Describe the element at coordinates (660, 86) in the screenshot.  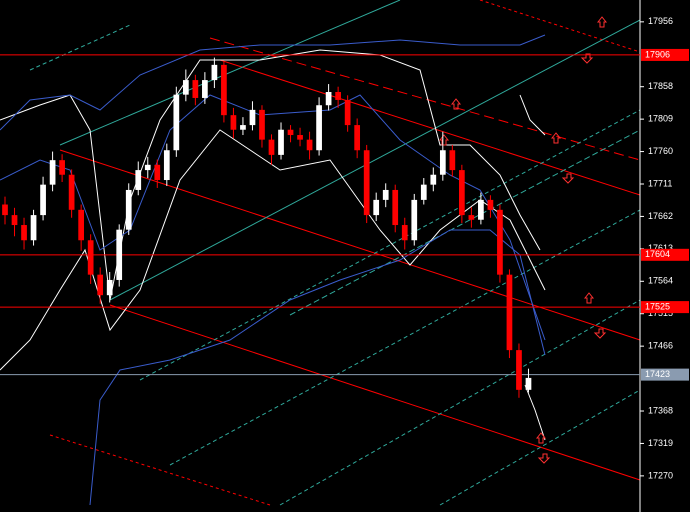
I see `y-tick-label: 17858` at that location.